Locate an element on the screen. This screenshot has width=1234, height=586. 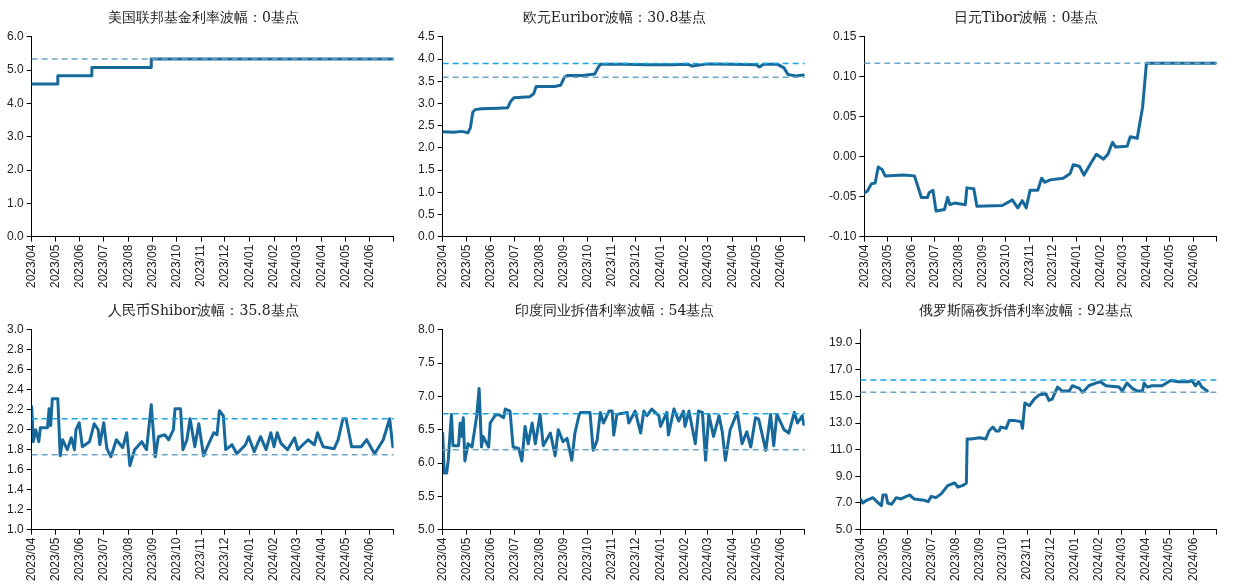
chart-title: 欧元Euribor波幅：30.8基点 is located at coordinates (614, 17).